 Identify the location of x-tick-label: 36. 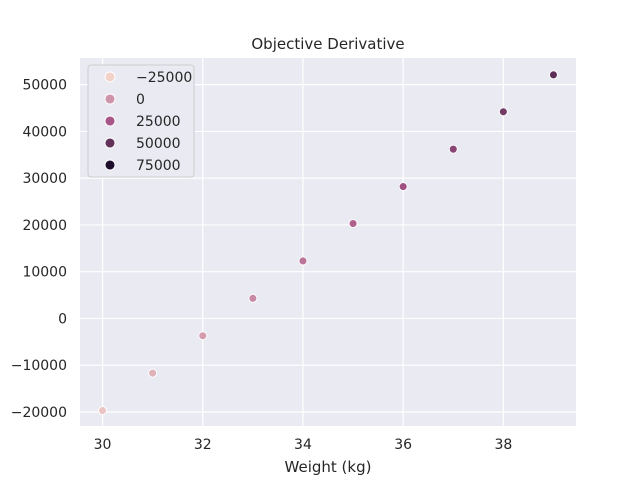
(403, 445).